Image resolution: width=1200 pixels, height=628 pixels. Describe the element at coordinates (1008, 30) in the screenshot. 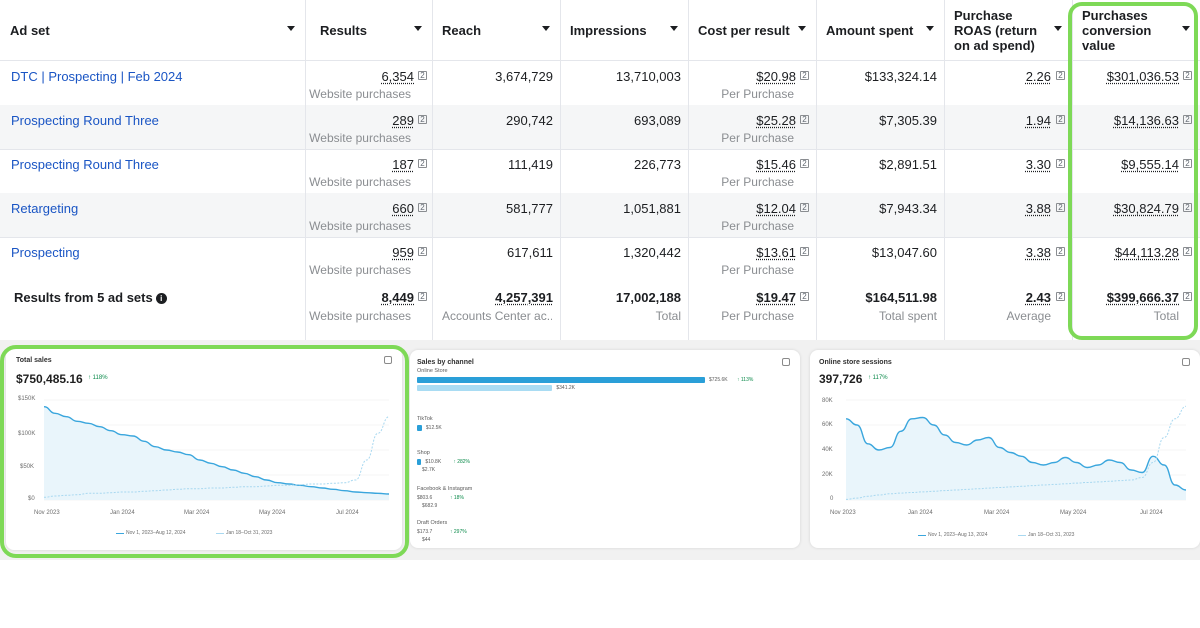

I see `column-header-purchase-roas: Purchase ROAS (return on ad spend)` at that location.